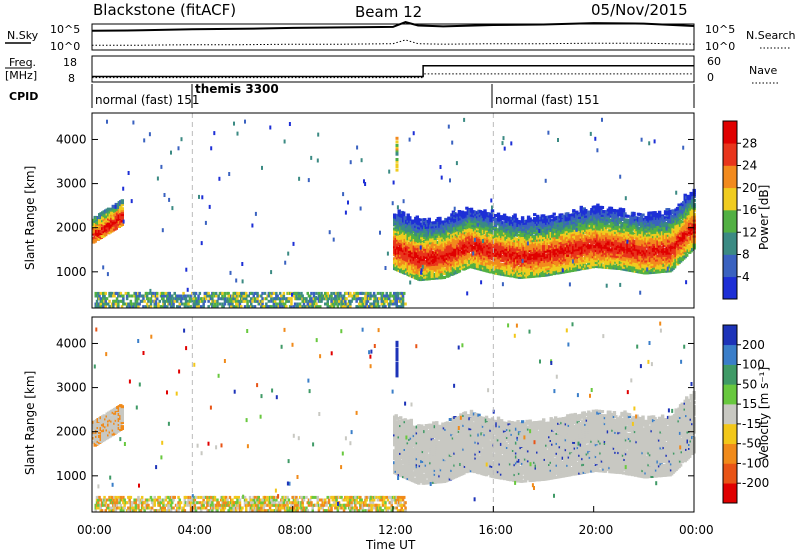 This screenshot has height=554, width=800. What do you see at coordinates (21, 75) in the screenshot?
I see `freq-label-bottom: [MHz]` at bounding box center [21, 75].